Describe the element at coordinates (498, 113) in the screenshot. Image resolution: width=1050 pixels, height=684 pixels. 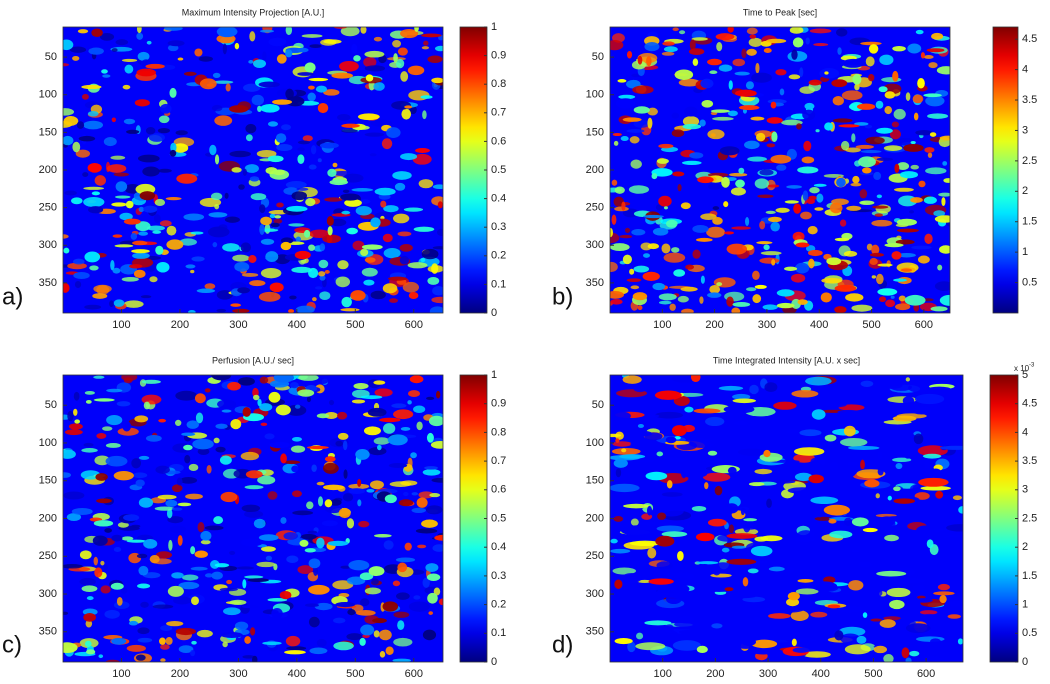
I see `colorbar-tick-label: 0.7` at that location.